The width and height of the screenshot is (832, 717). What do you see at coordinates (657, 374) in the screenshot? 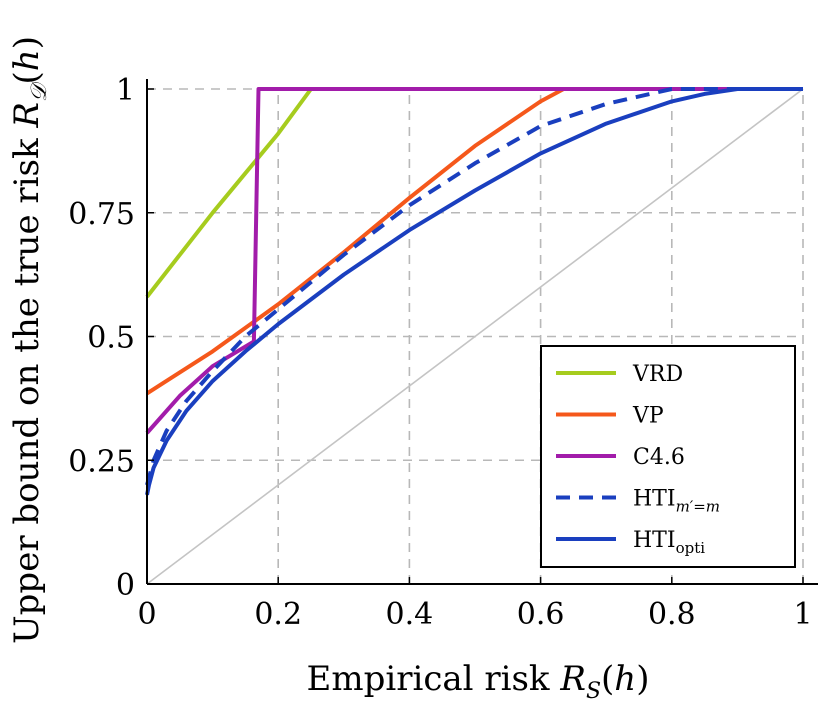
I see `legend-label-1: VRD` at bounding box center [657, 374].